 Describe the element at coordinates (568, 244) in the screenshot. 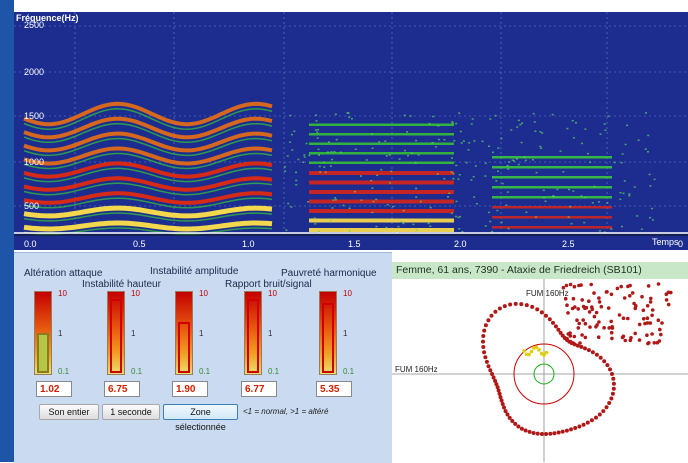

I see `x-tick-2-5: 2.5` at that location.